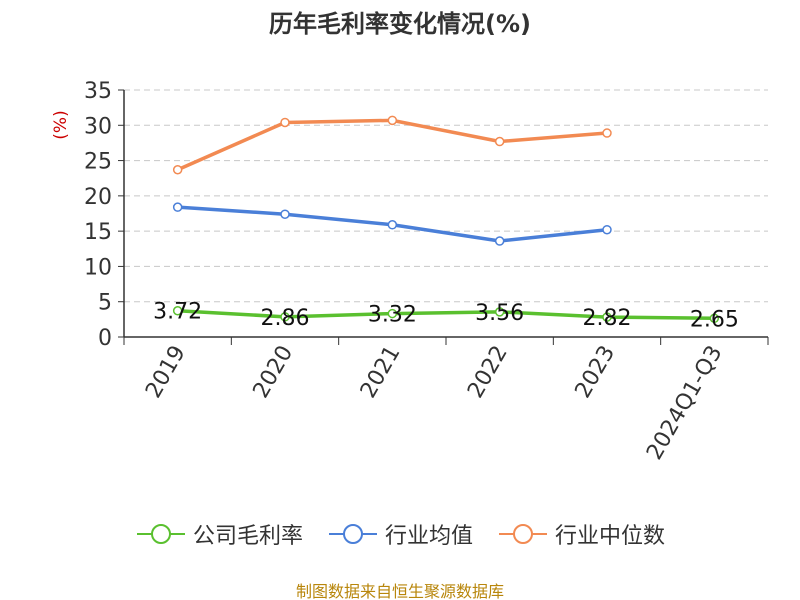 The height and width of the screenshot is (600, 800). What do you see at coordinates (98, 267) in the screenshot?
I see `y-tick-label: 10` at bounding box center [98, 267].